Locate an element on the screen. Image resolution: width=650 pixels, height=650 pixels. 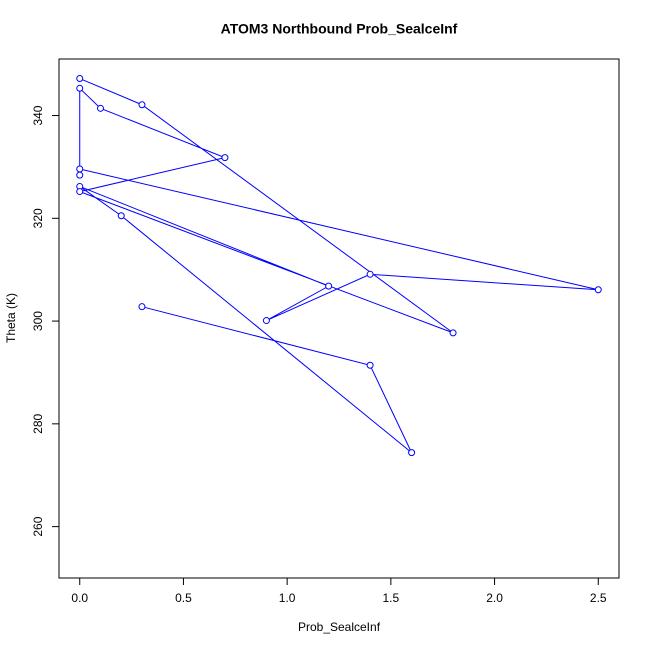
y-tick-label: 260 is located at coordinates (38, 526).